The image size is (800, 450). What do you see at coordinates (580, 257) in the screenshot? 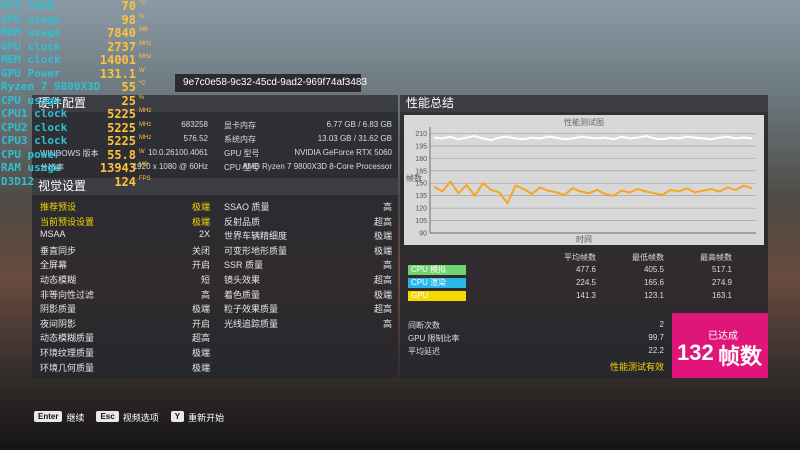
I see `column-header: 平均帧数` at bounding box center [580, 257].